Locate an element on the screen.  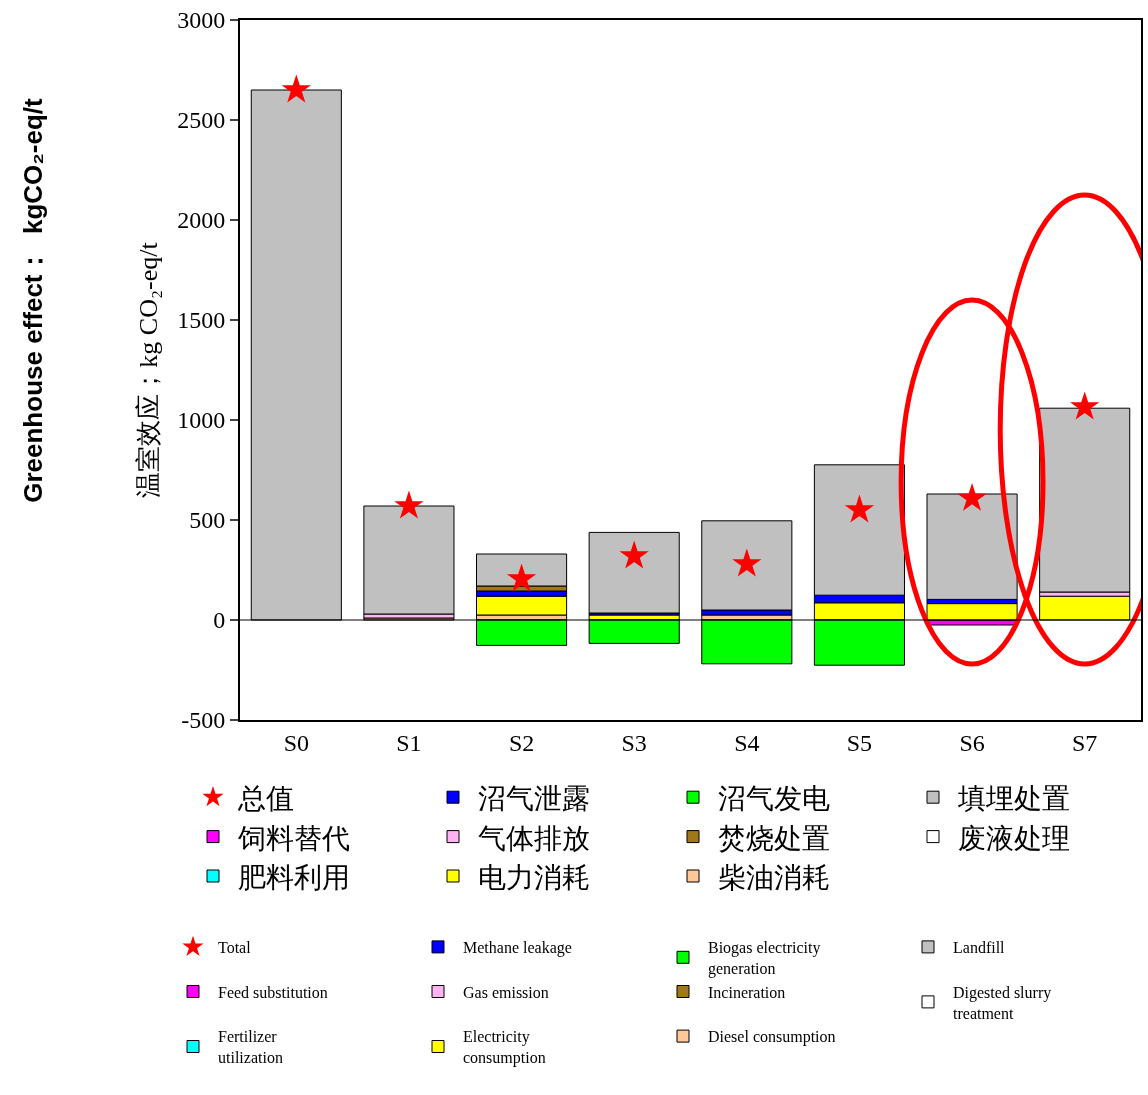
x-tick-label: S3 is located at coordinates (634, 742).